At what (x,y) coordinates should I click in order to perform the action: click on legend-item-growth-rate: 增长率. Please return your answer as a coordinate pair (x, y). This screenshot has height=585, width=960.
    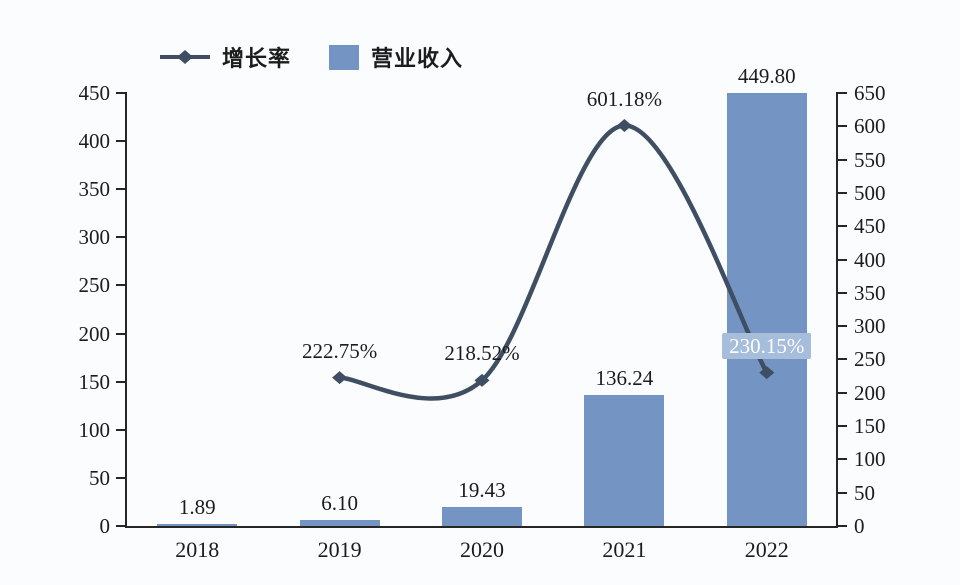
    Looking at the image, I should click on (225, 57).